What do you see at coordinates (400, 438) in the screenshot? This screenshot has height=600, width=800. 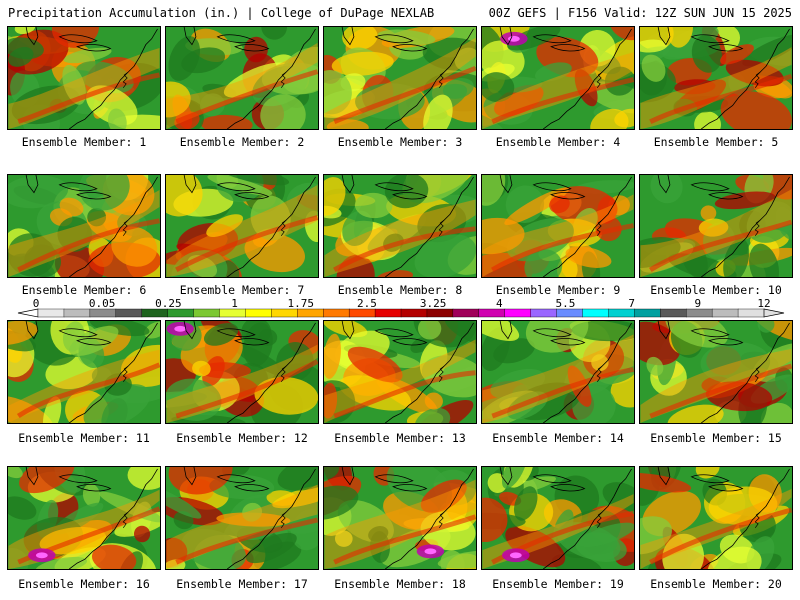 I see `ensemble-member-label: Ensemble Member: 13` at bounding box center [400, 438].